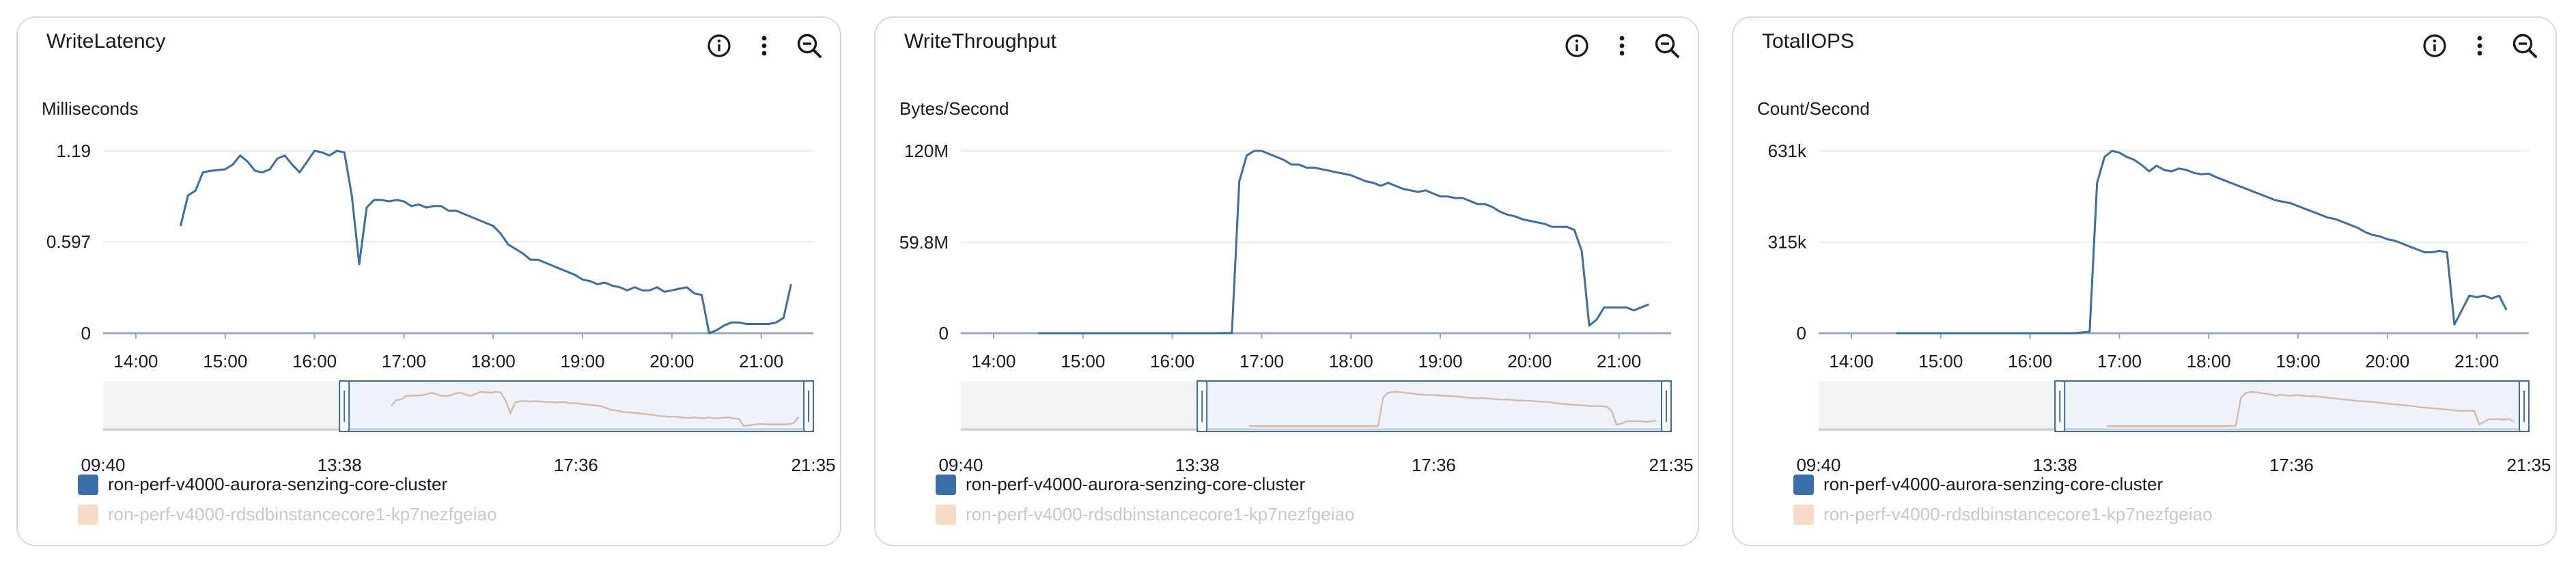  What do you see at coordinates (68, 241) in the screenshot?
I see `y-tick-label: 0.597` at bounding box center [68, 241].